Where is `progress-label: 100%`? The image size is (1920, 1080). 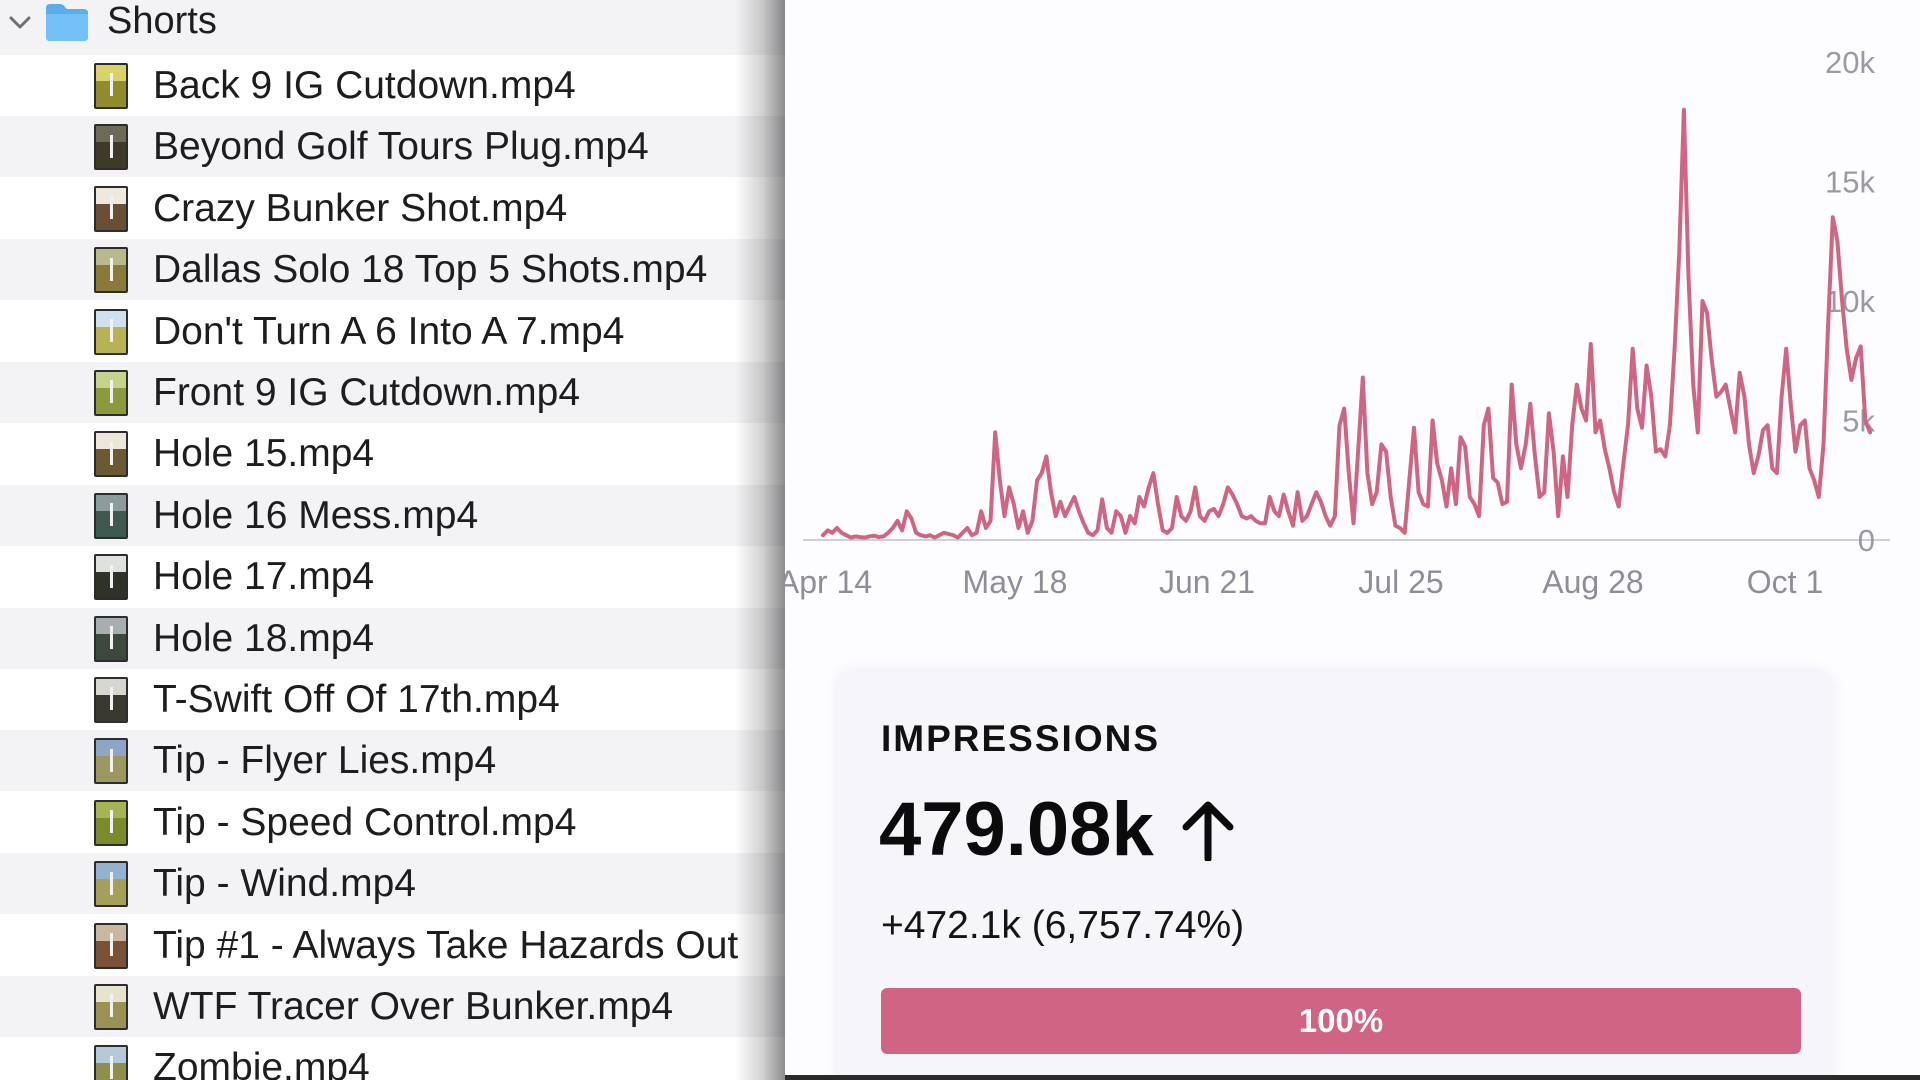
progress-label: 100% is located at coordinates (1341, 1020).